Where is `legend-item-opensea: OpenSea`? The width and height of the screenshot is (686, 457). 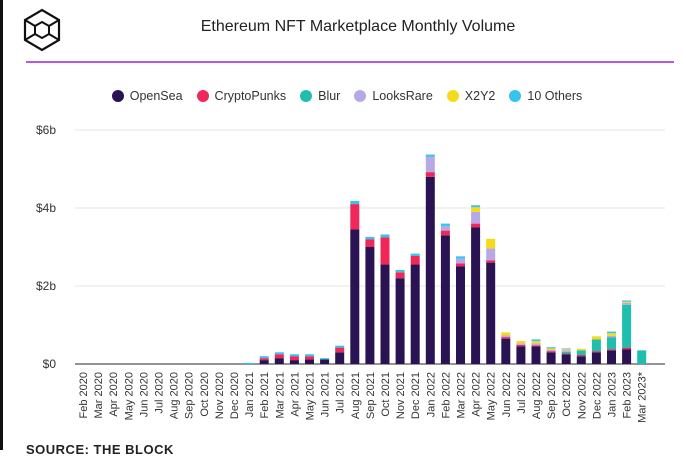
legend-item-opensea: OpenSea is located at coordinates (147, 96).